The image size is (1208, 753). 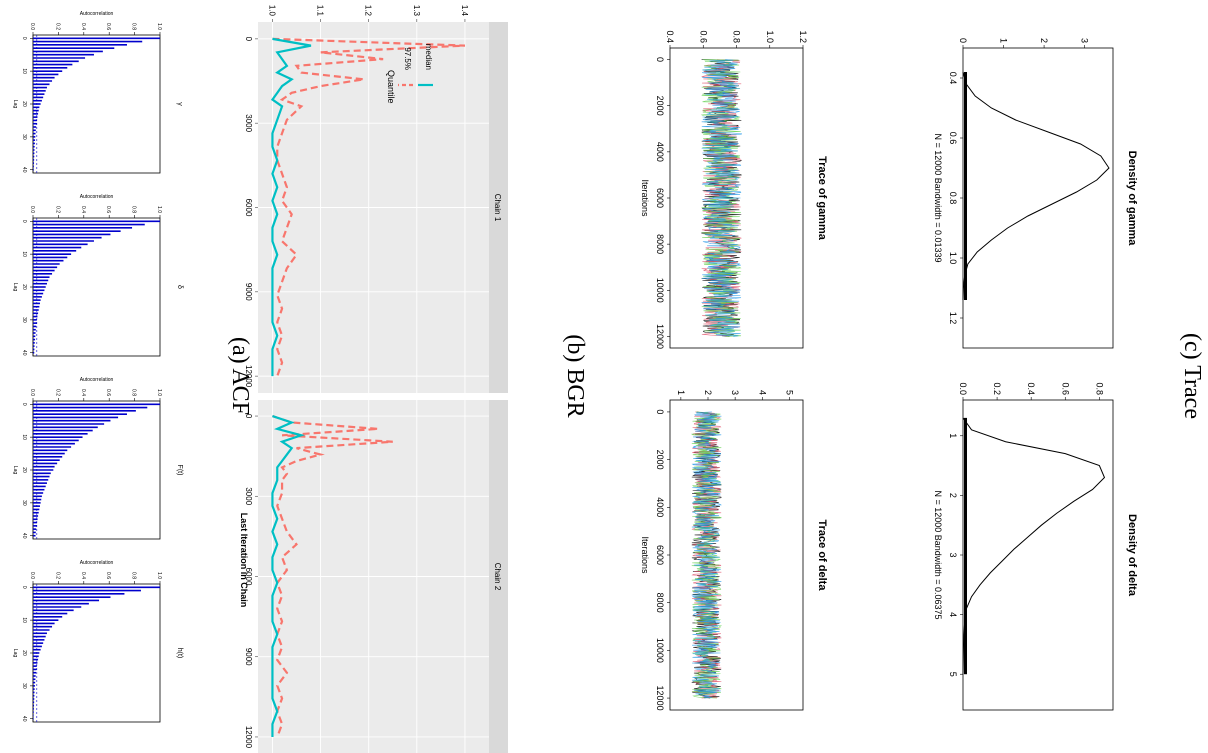 What do you see at coordinates (660, 198) in the screenshot?
I see `trace-xtick-label: 6000` at bounding box center [660, 198].